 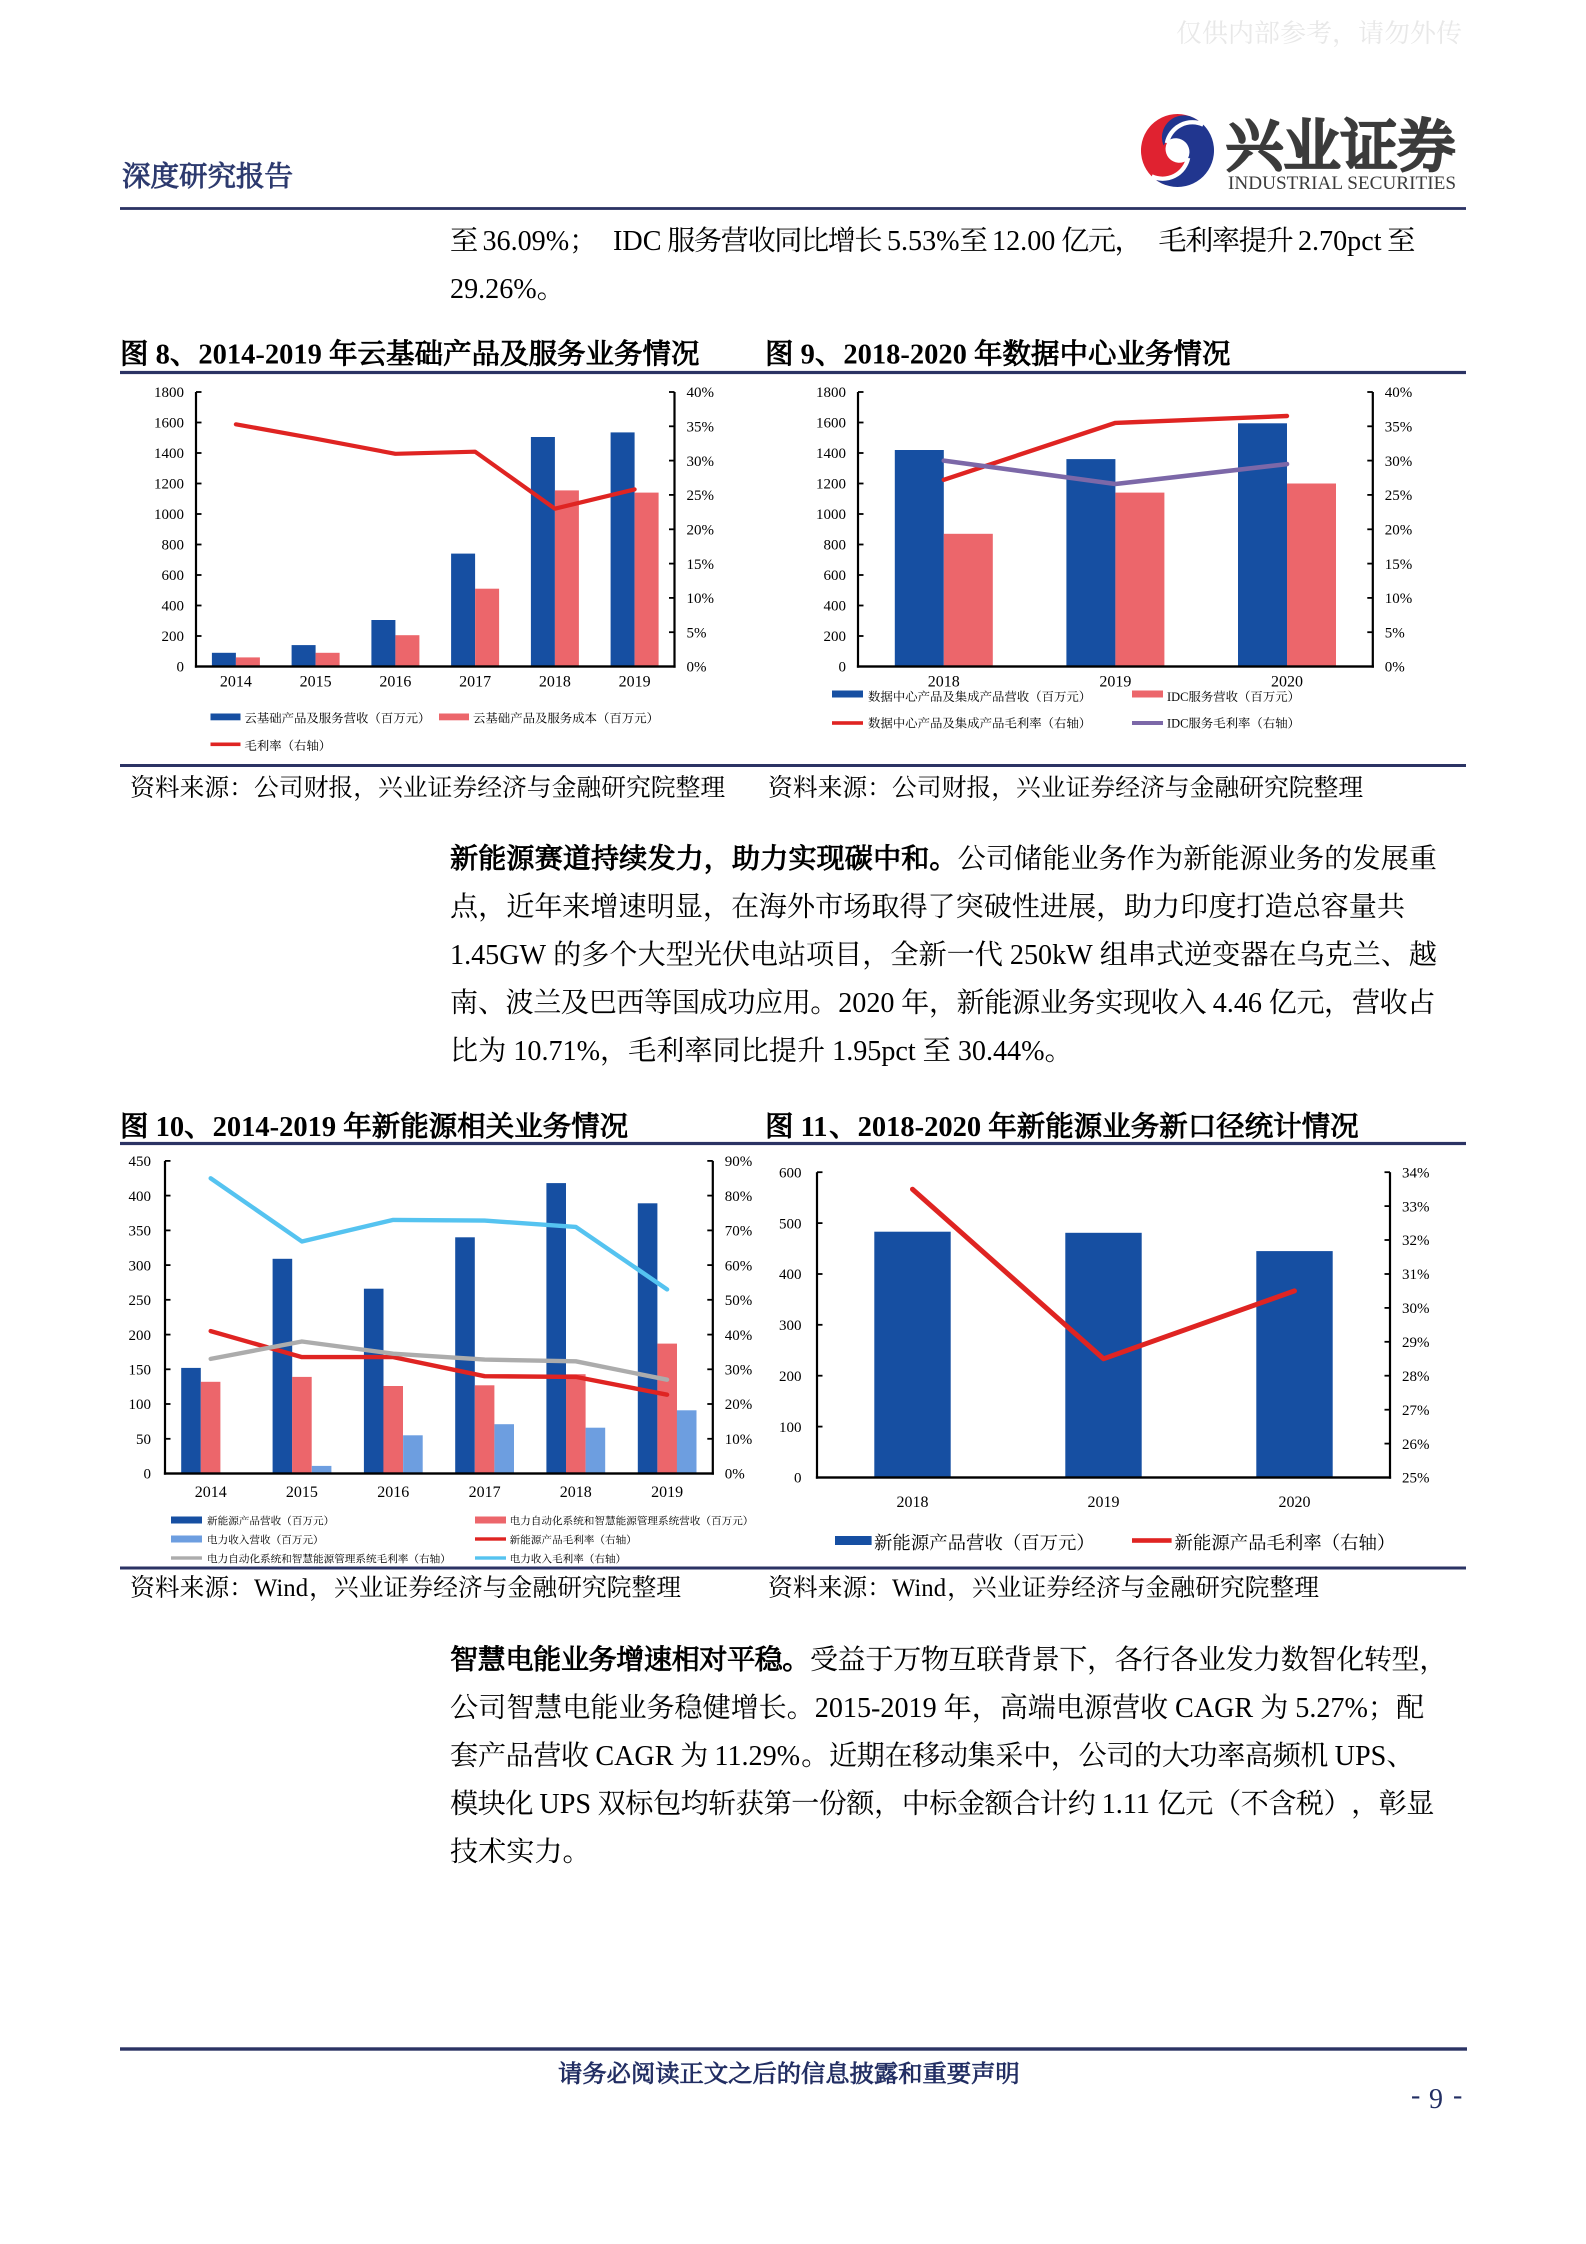 What do you see at coordinates (754, 1756) in the screenshot?
I see `svg-text: 11.29%` at bounding box center [754, 1756].